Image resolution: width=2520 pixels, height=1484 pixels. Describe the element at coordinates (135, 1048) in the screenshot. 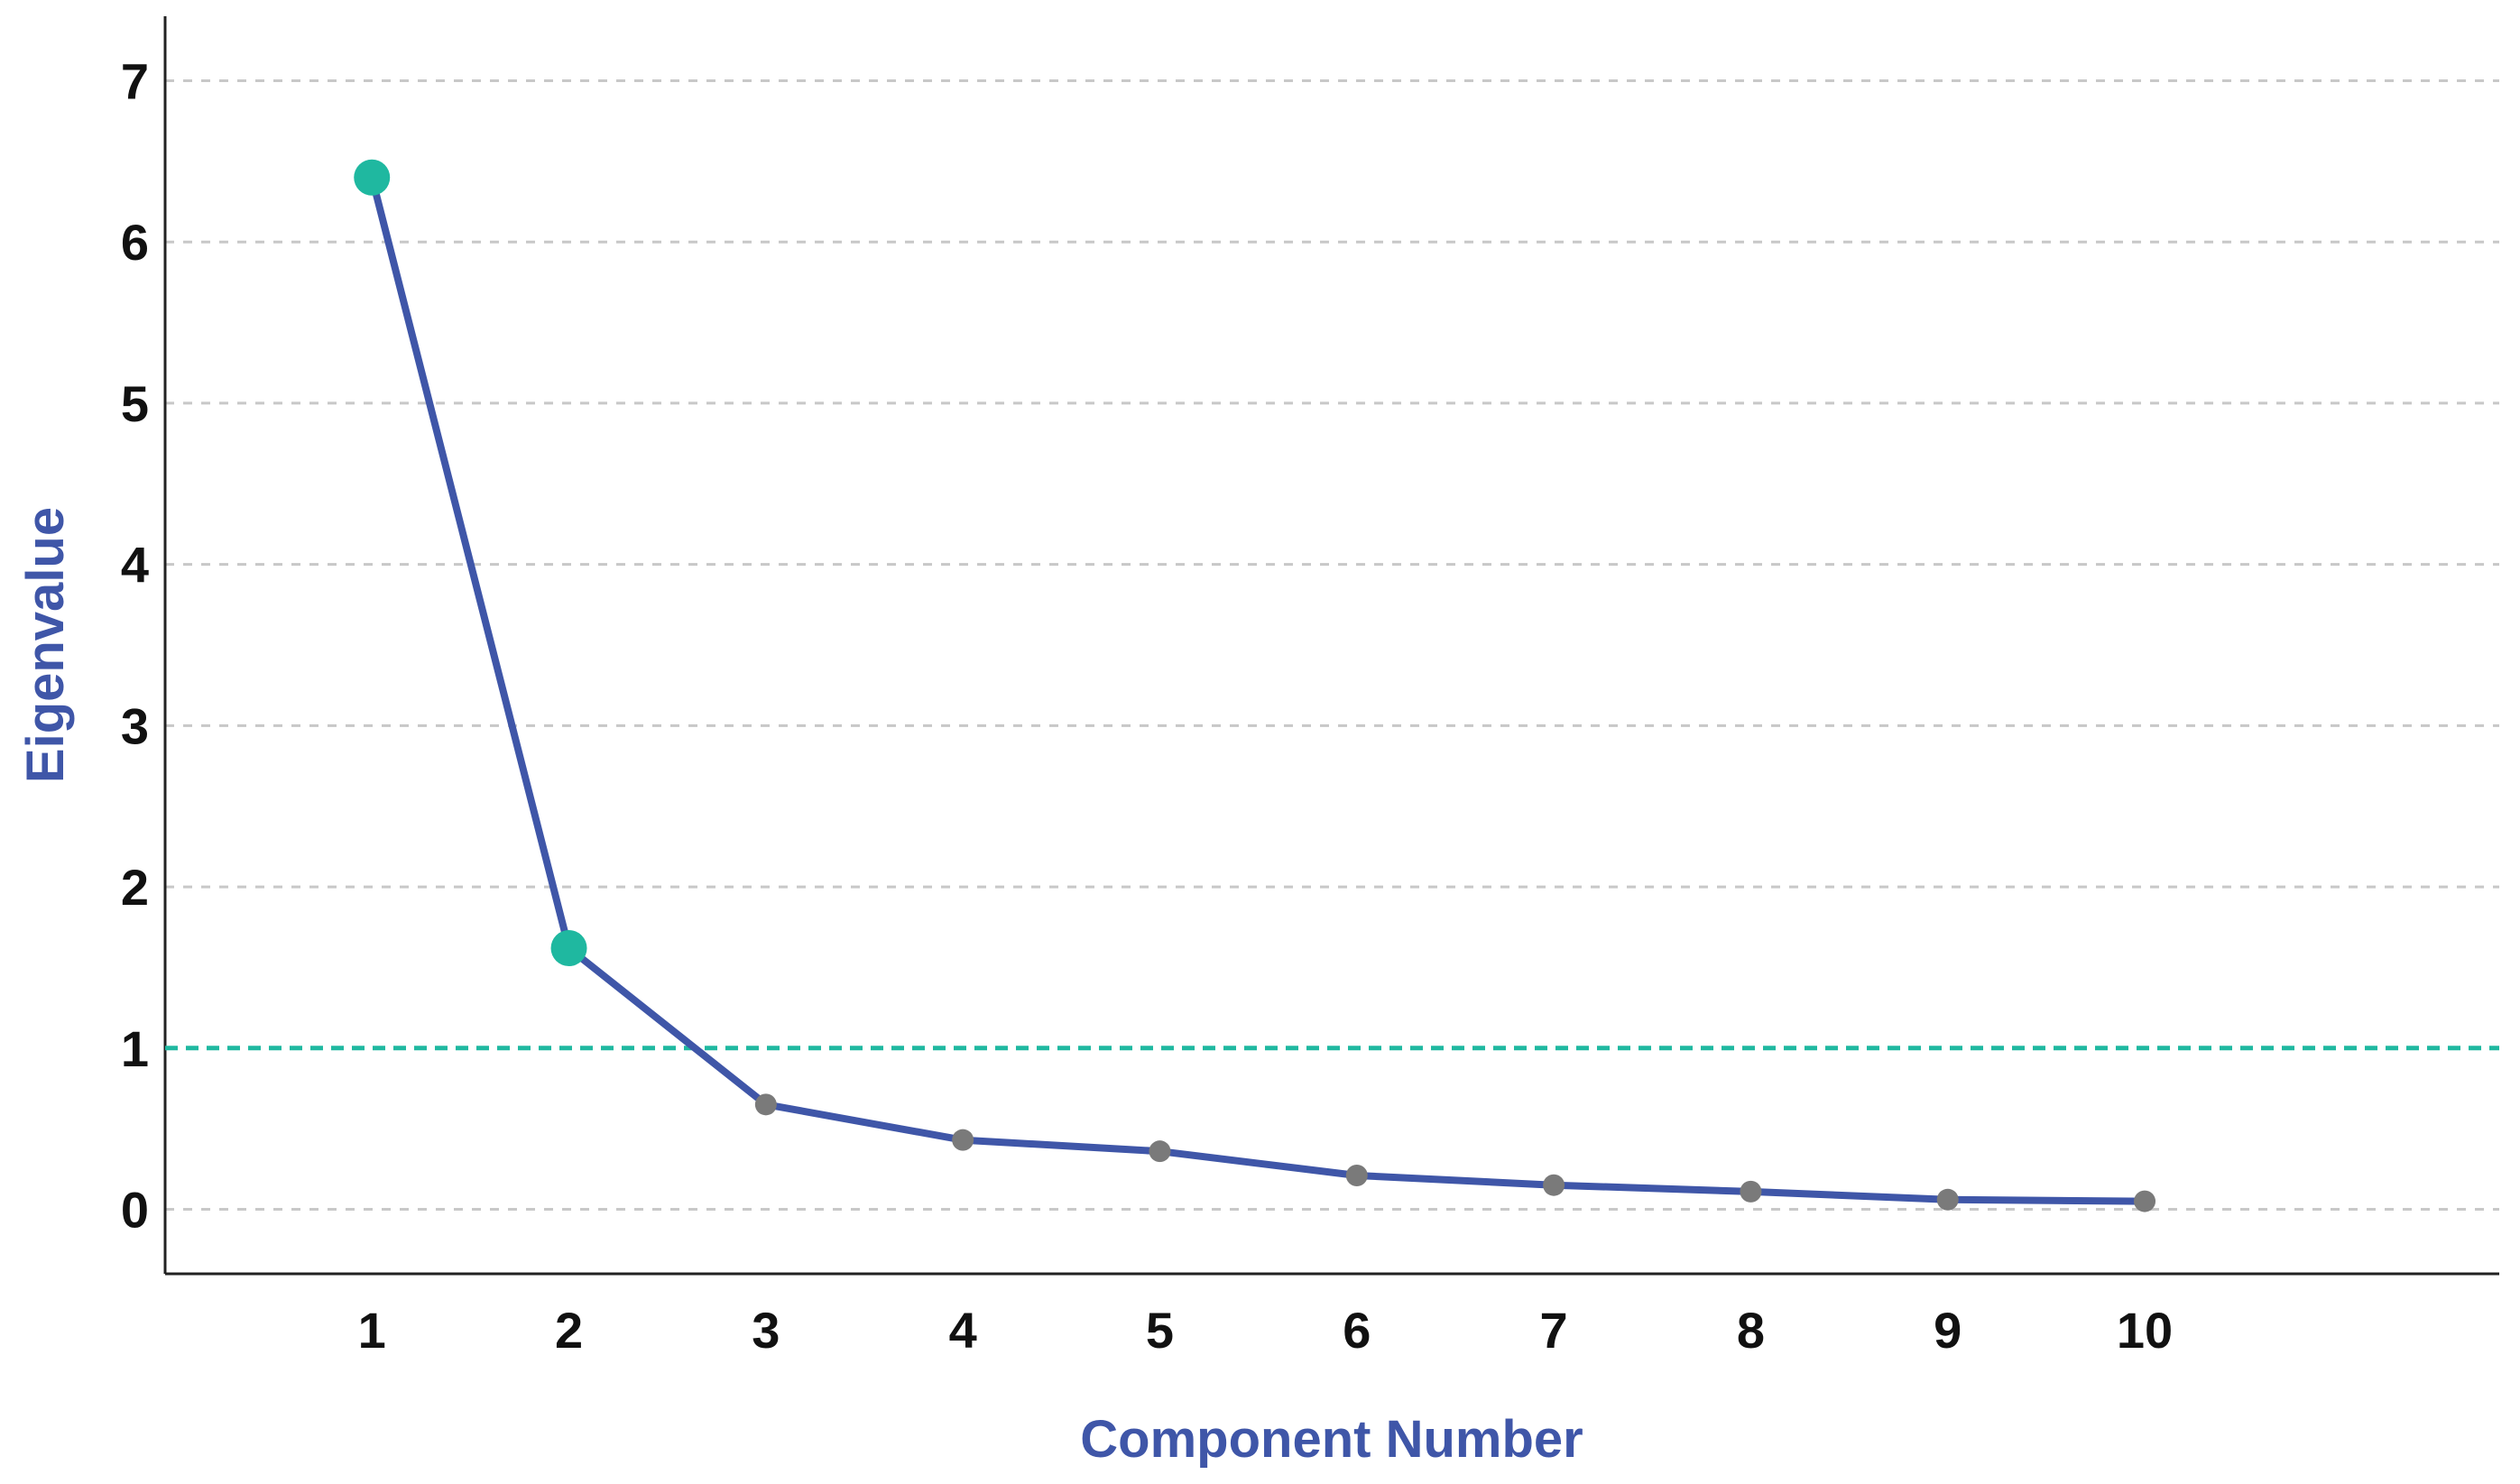

I see `y-tick-label-1: 1` at that location.